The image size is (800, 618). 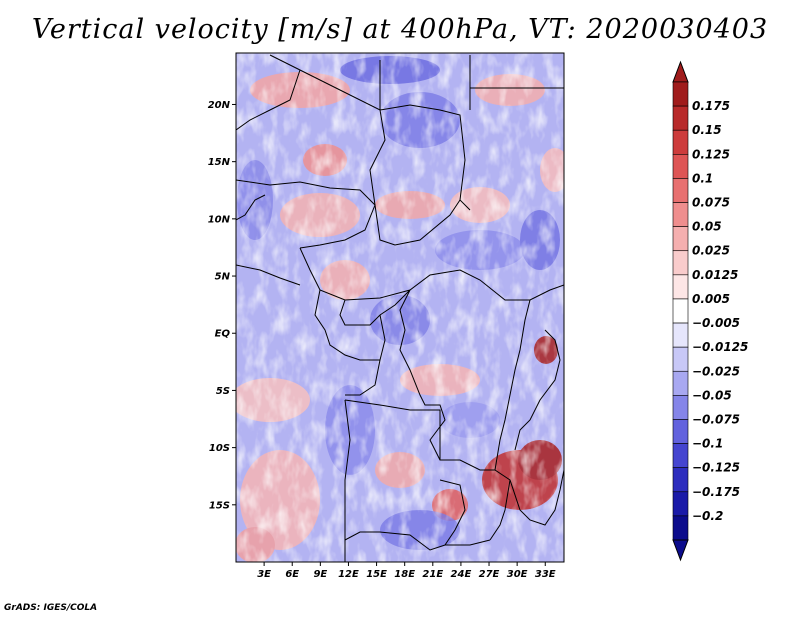 What do you see at coordinates (223, 277) in the screenshot?
I see `lat-tick-label: 5N` at bounding box center [223, 277].